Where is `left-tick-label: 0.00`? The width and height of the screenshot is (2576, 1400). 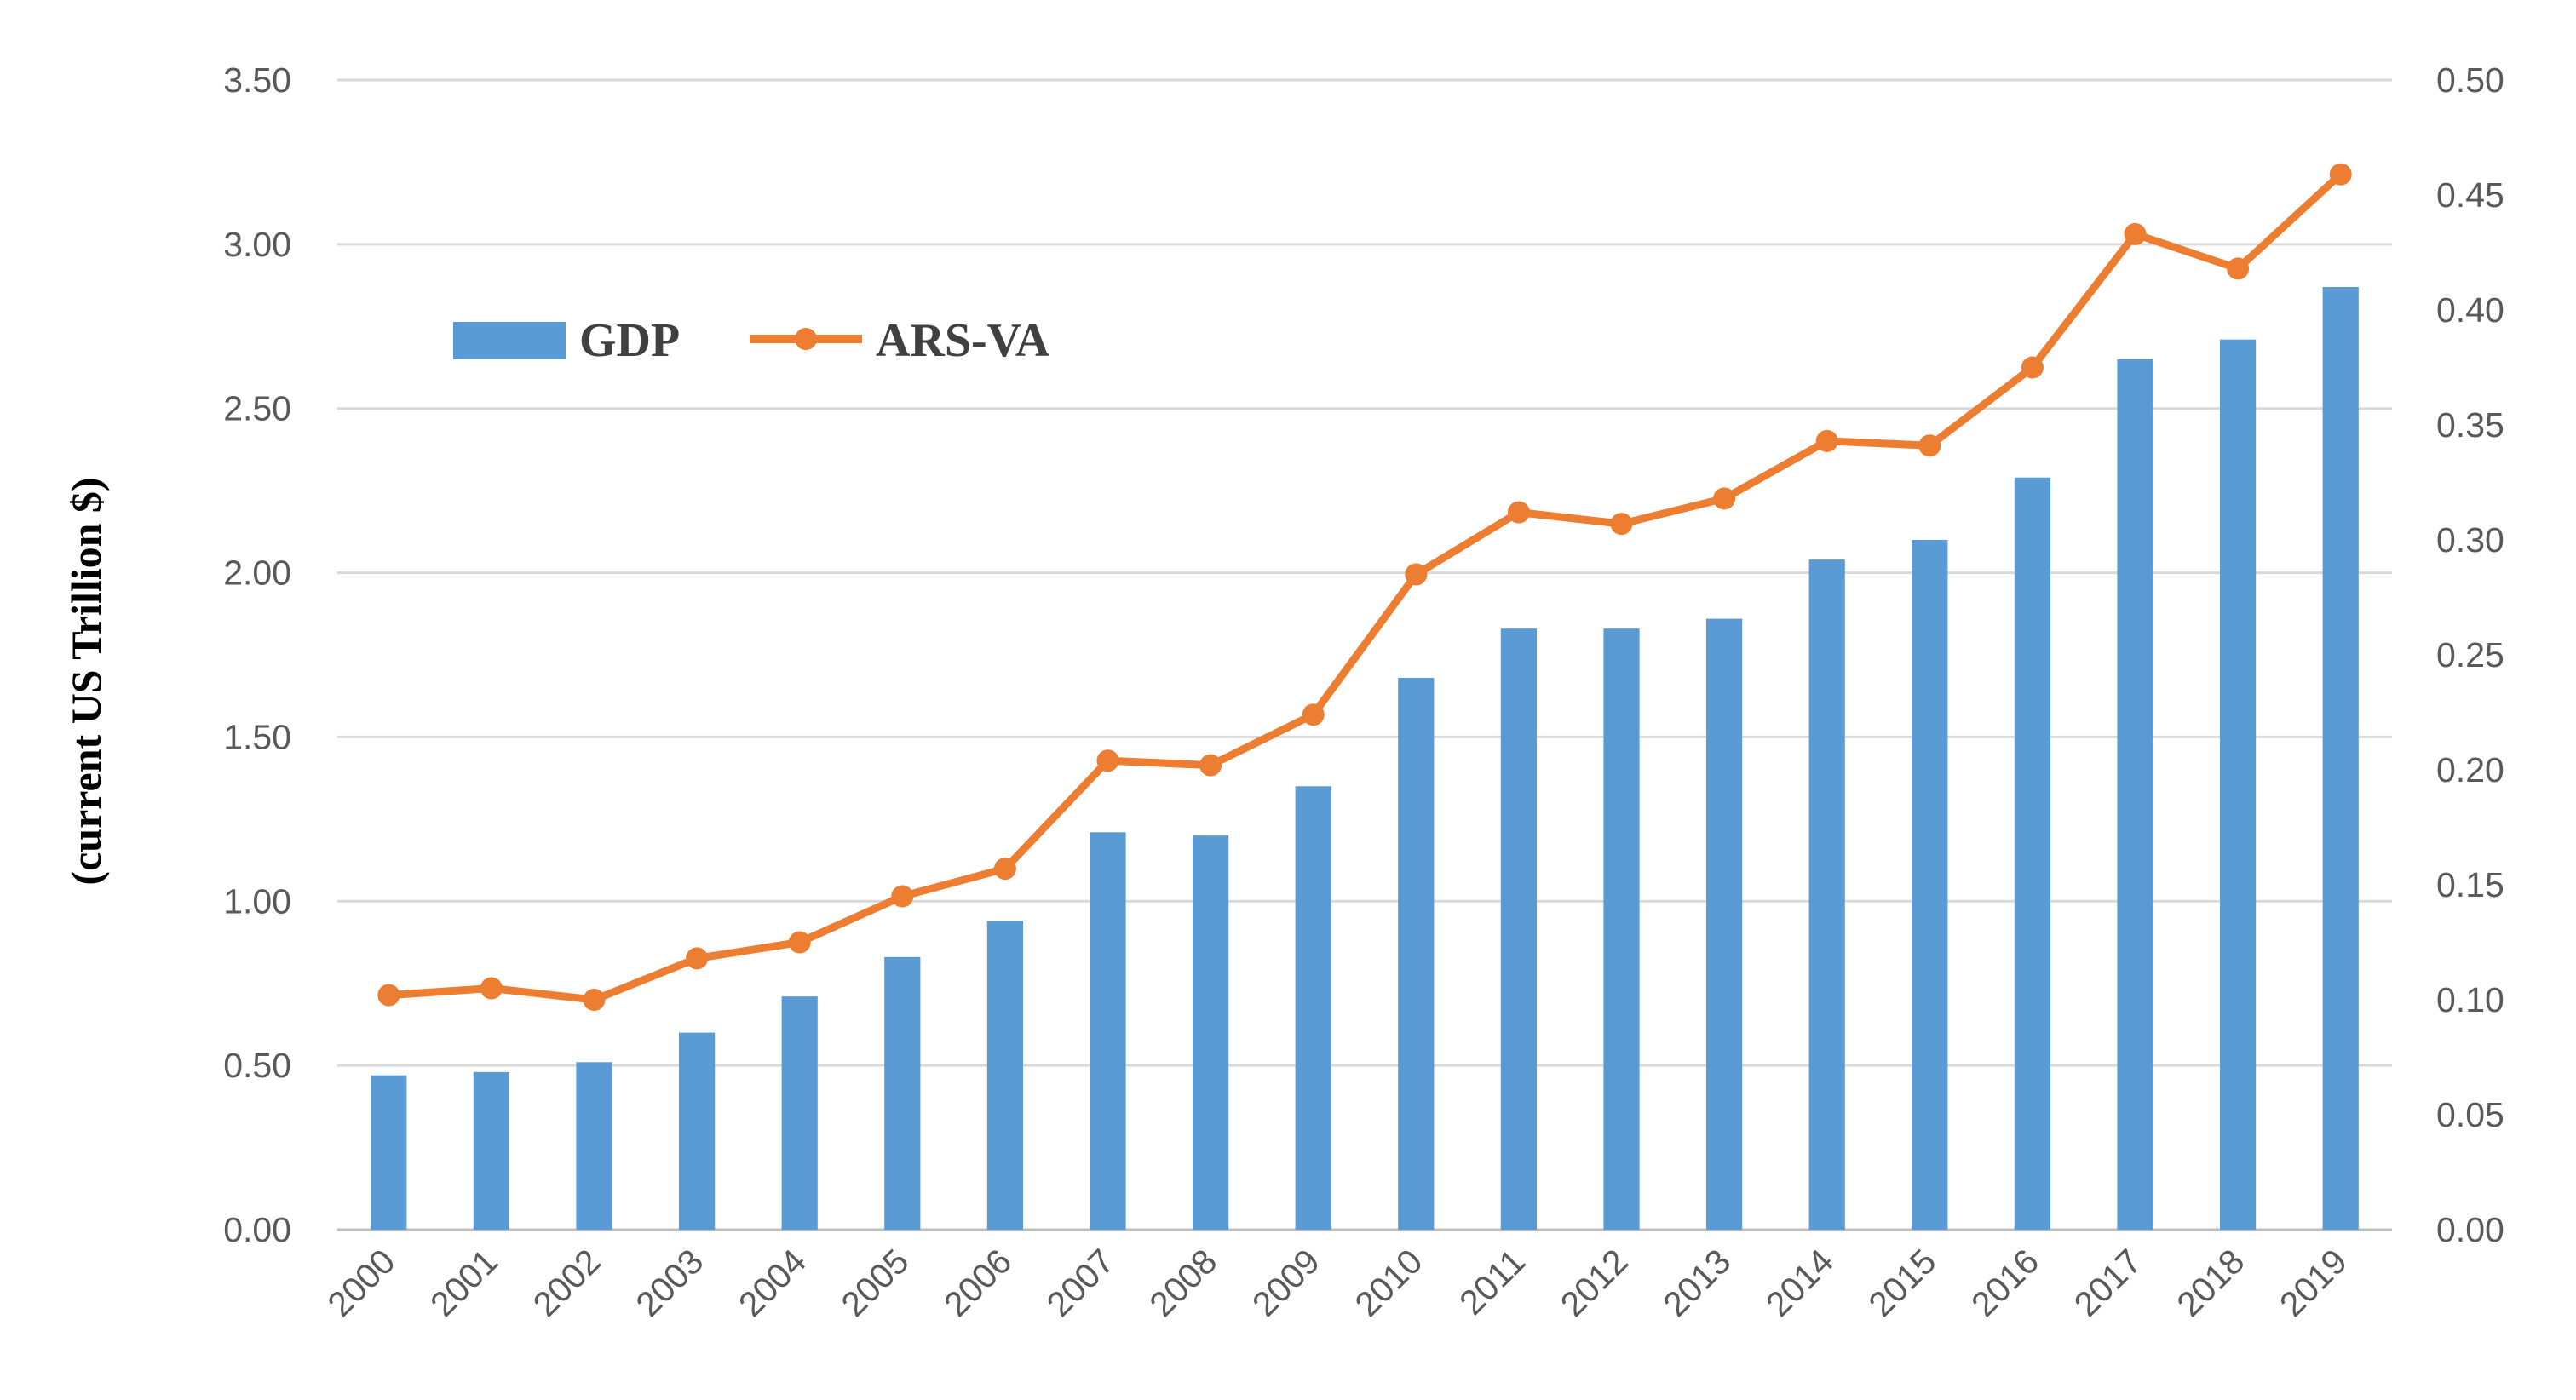
left-tick-label: 0.00 is located at coordinates (257, 1229).